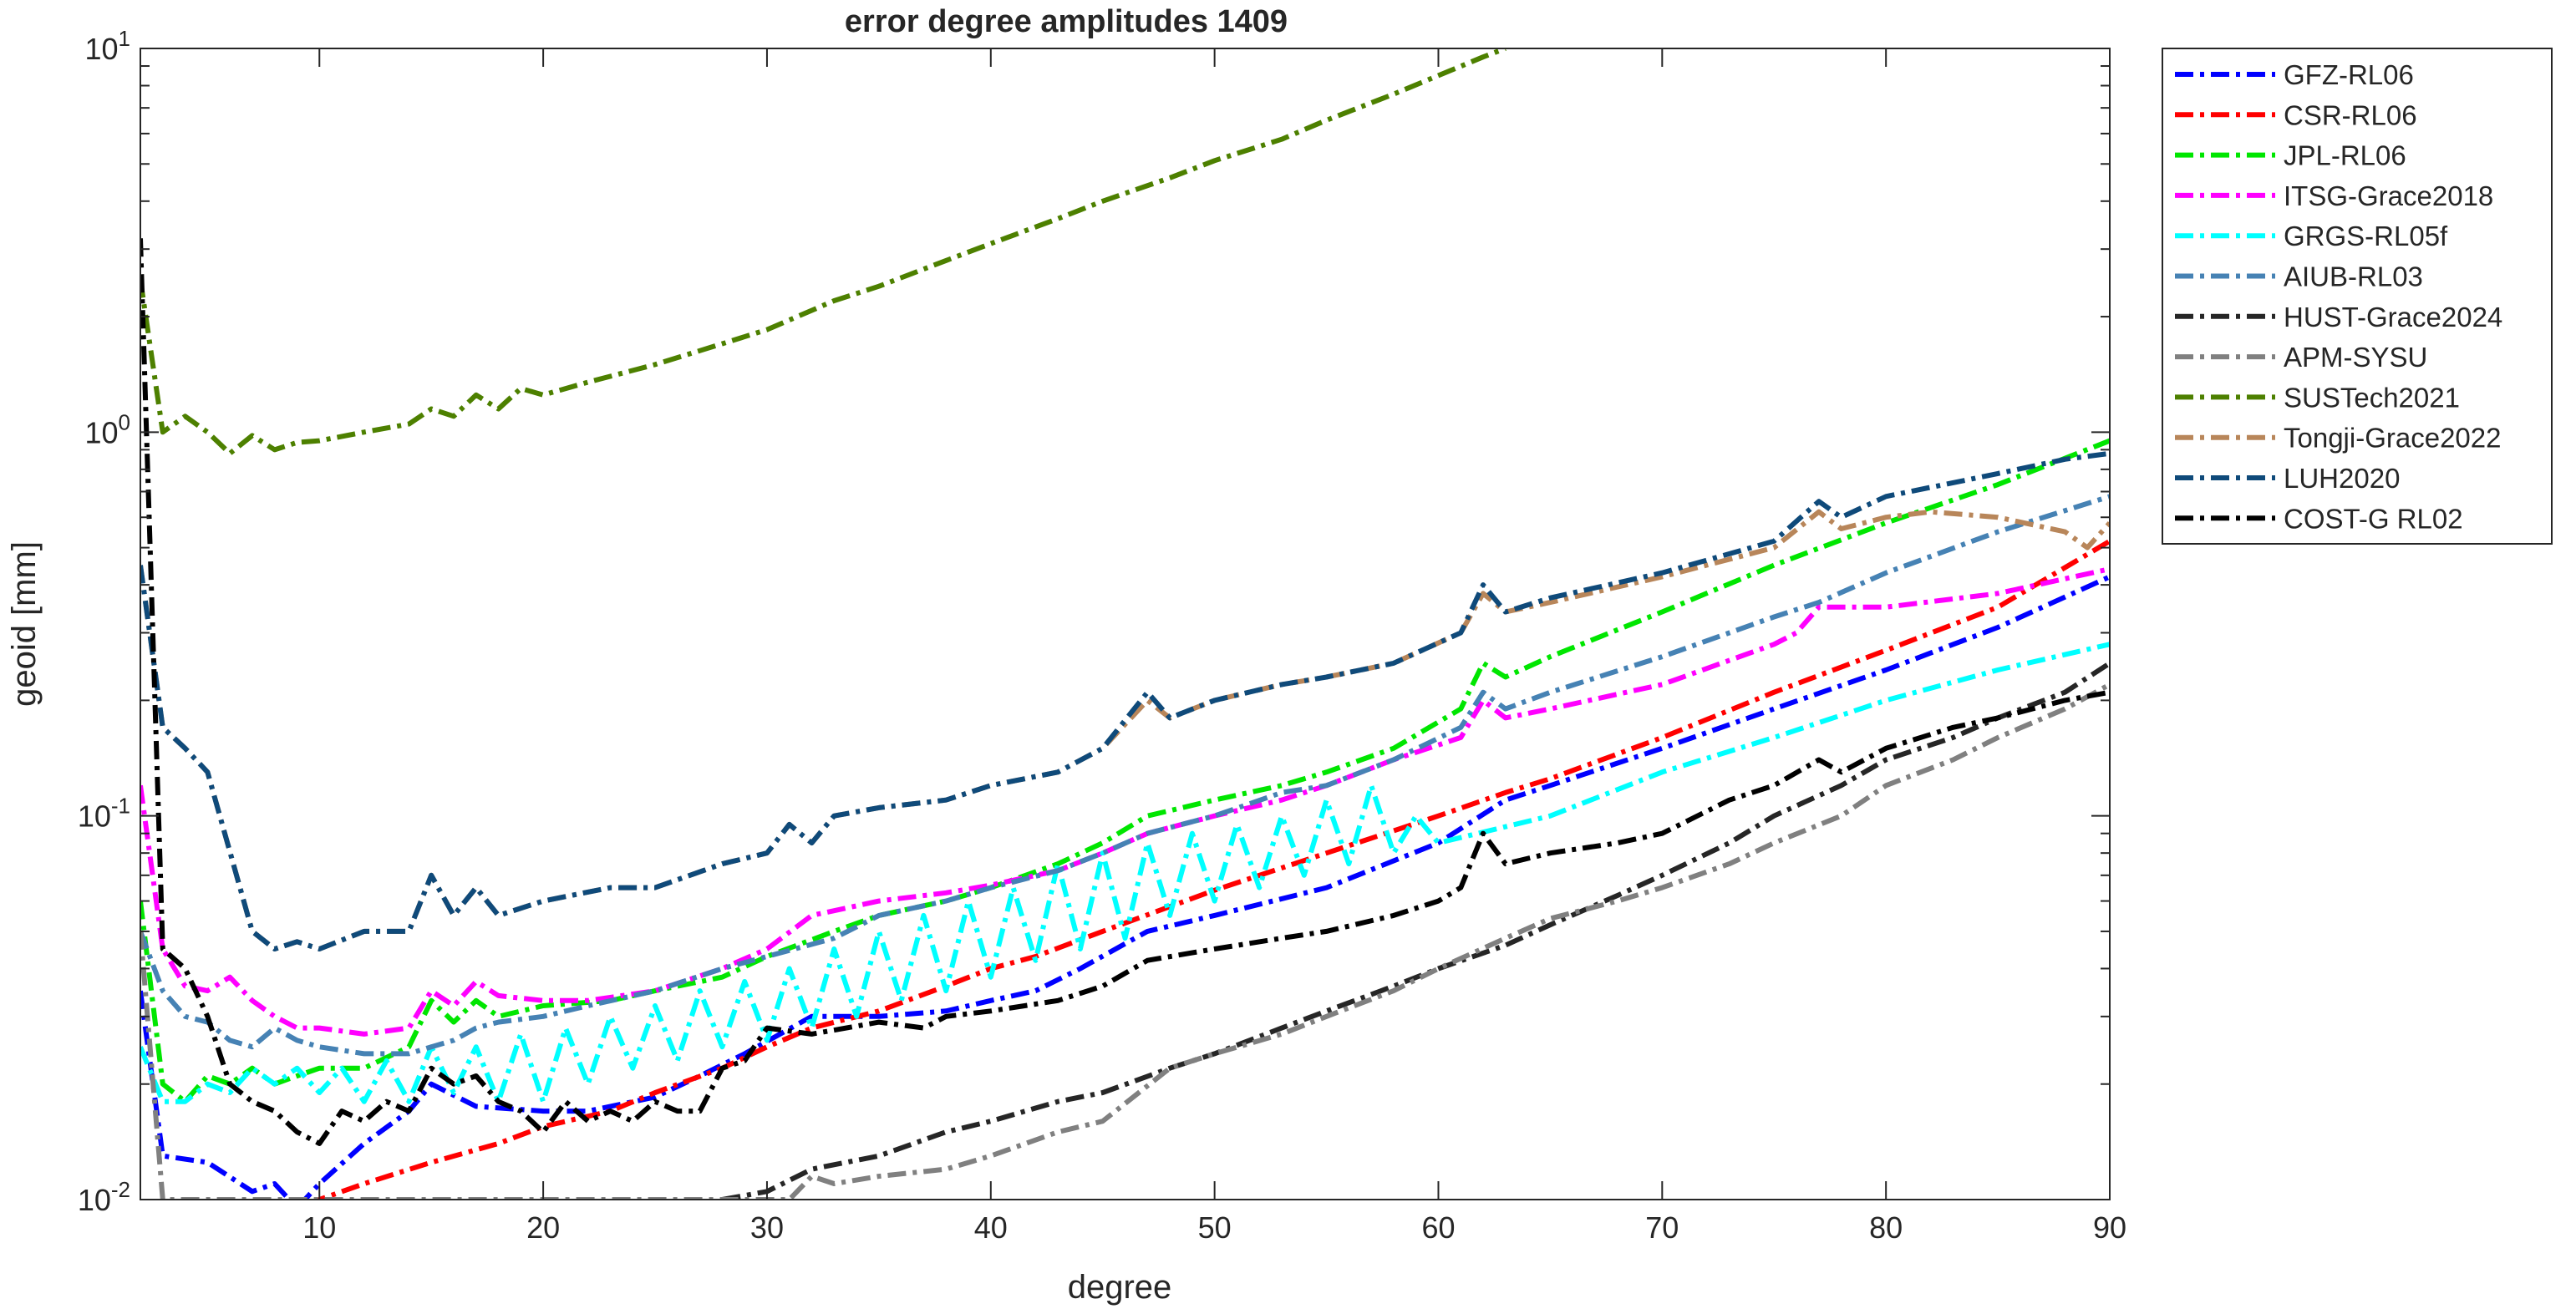  I want to click on legend-label: JPL-RL06, so click(2345, 155).